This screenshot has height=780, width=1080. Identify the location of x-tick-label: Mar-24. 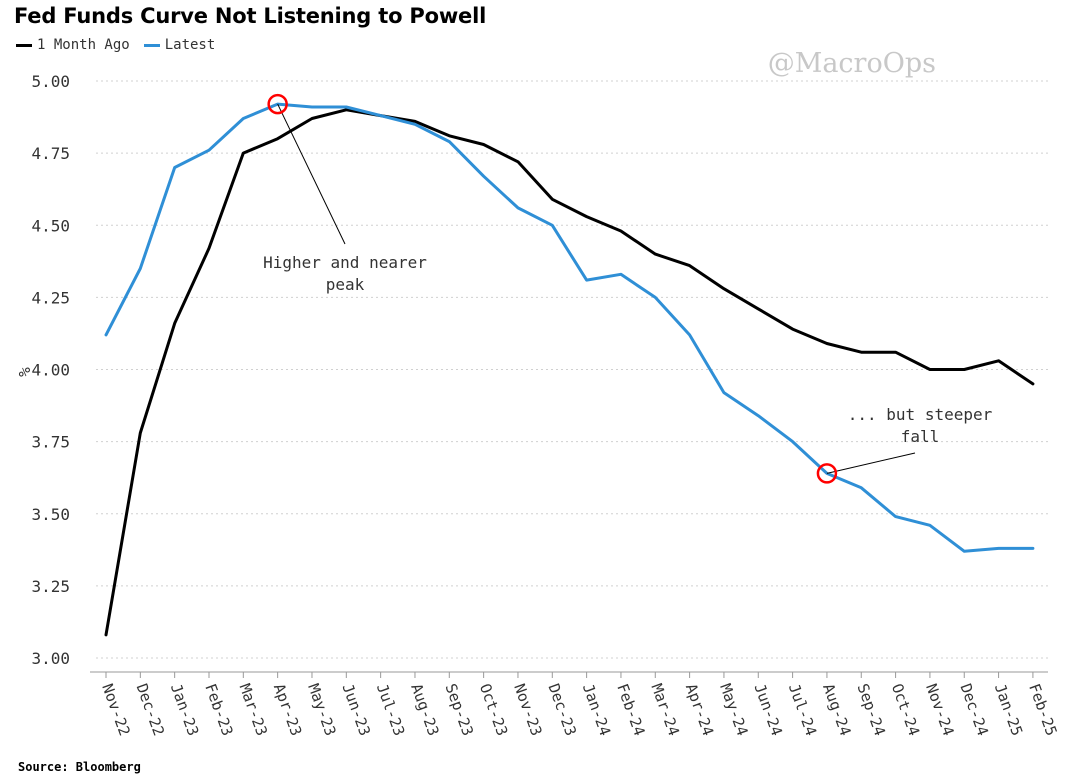
(665, 709).